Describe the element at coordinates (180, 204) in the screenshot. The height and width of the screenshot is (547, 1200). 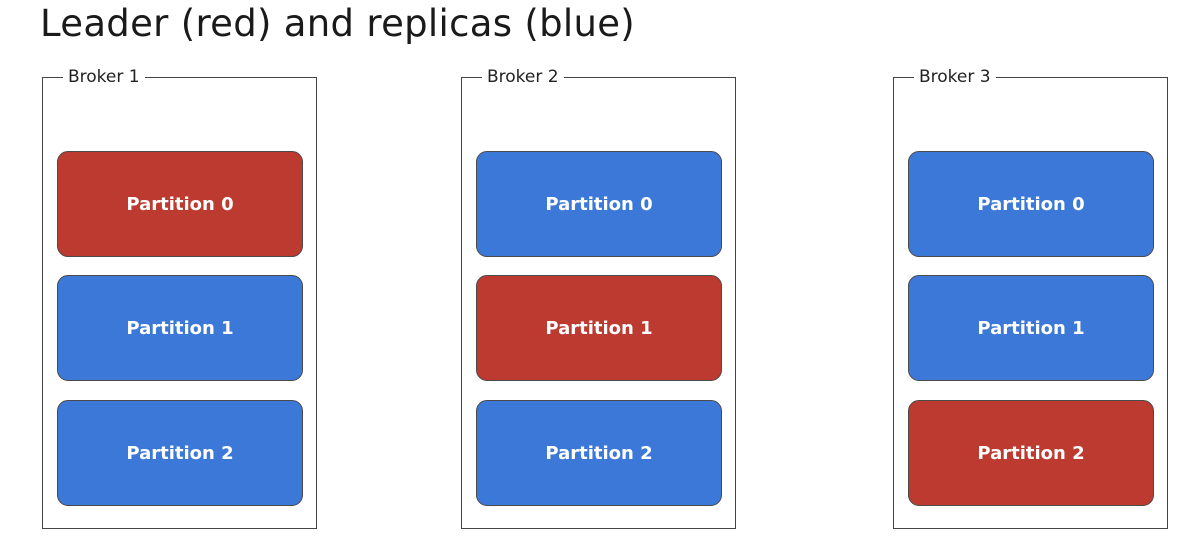
I see `broker-1-partition-0: Partition 0` at that location.